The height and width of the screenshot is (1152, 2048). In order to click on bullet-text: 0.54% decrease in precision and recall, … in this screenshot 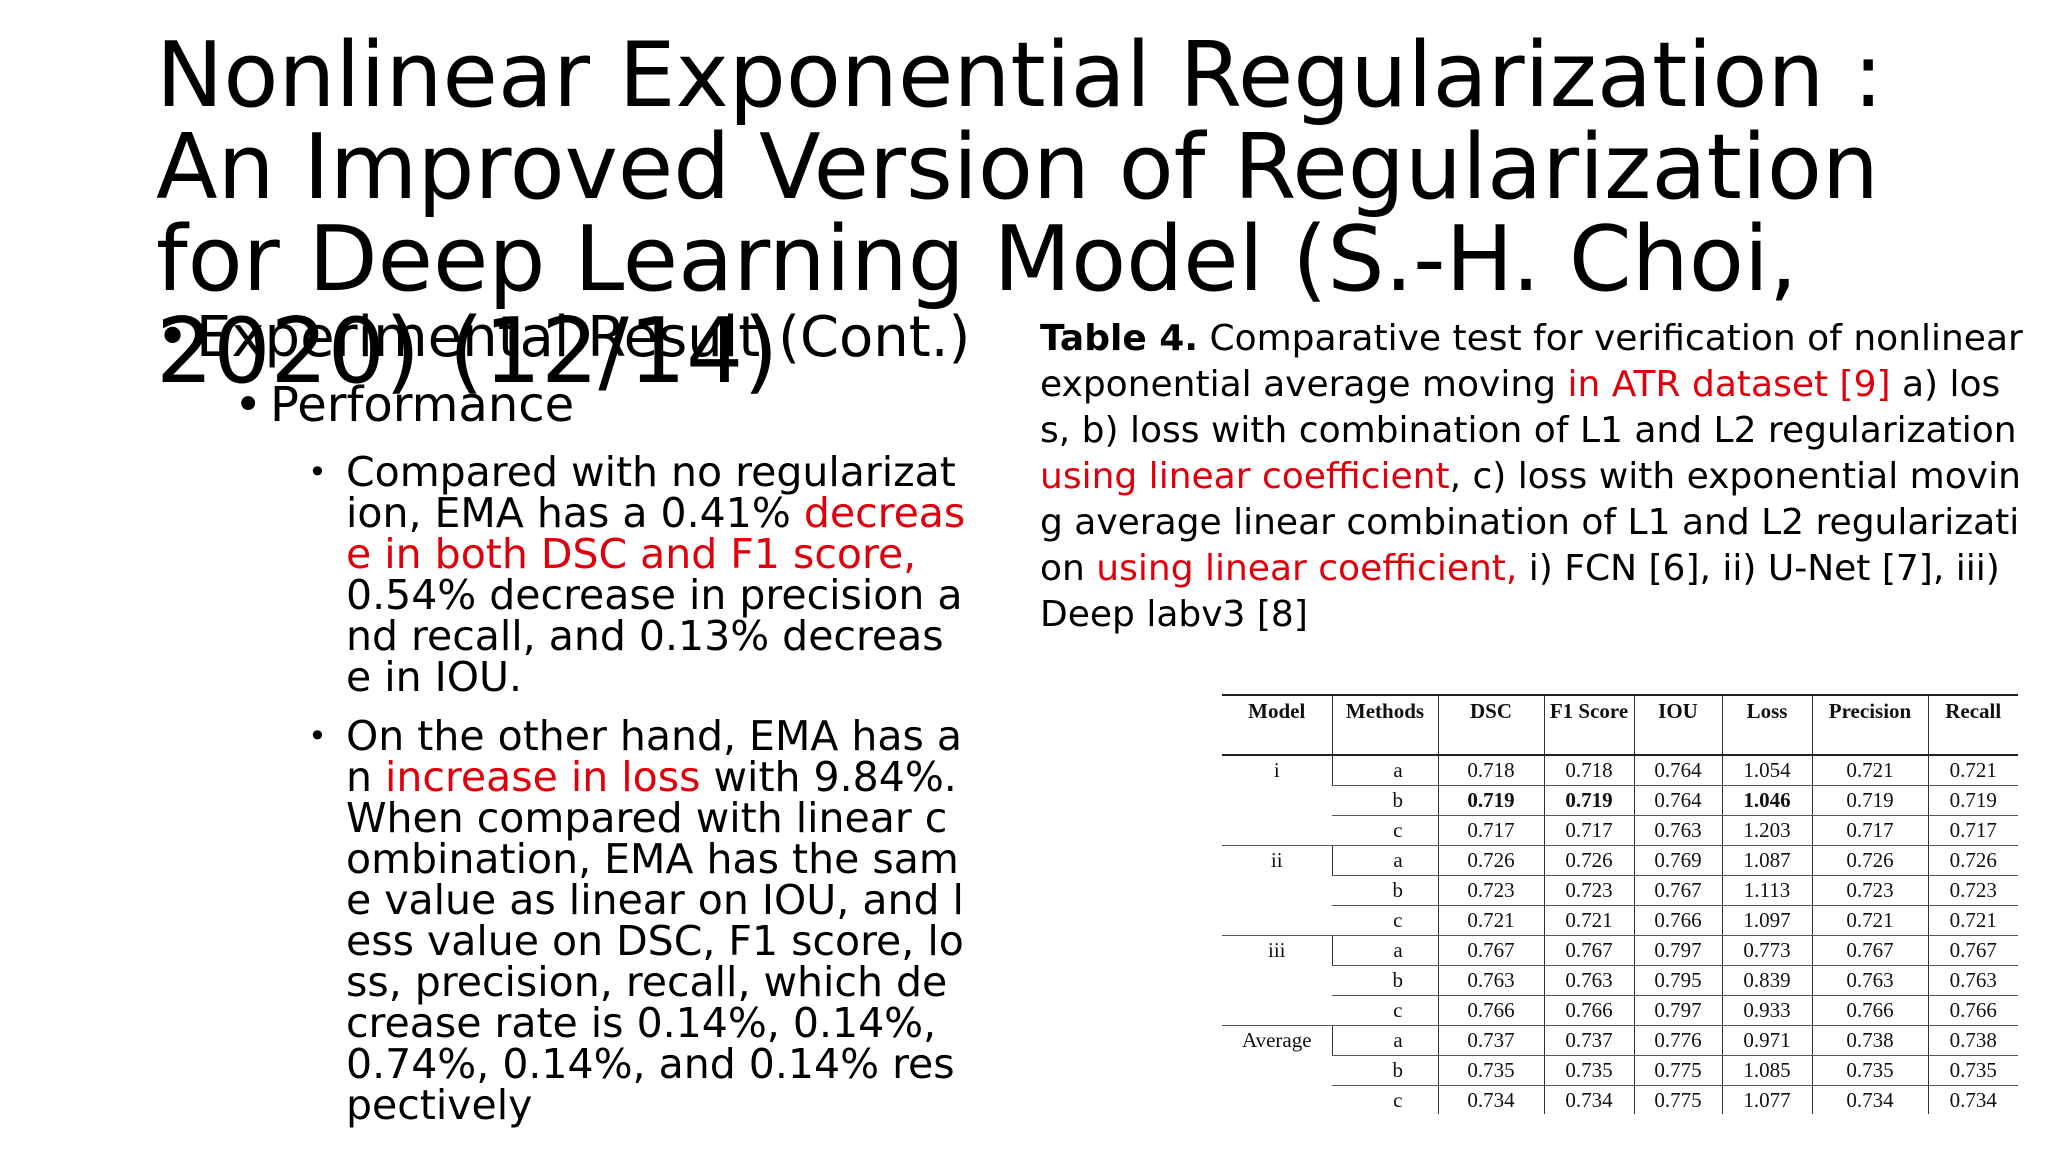, I will do `click(654, 636)`.